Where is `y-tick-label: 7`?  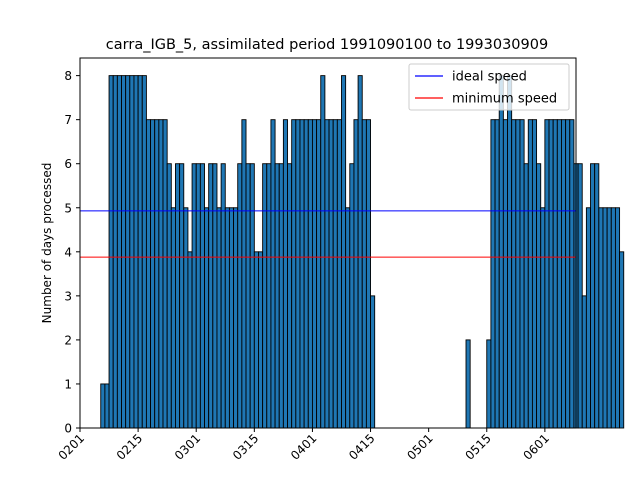
y-tick-label: 7 is located at coordinates (68, 120).